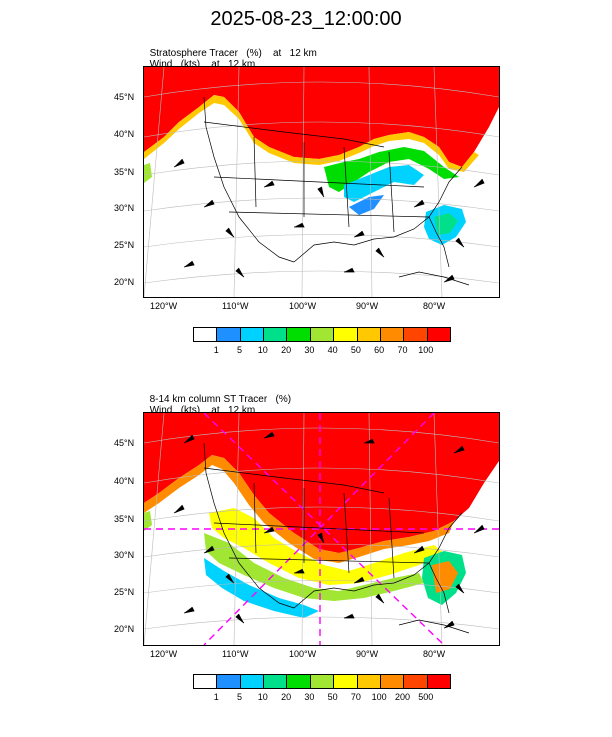  I want to click on panel1-colorbar, so click(322, 334).